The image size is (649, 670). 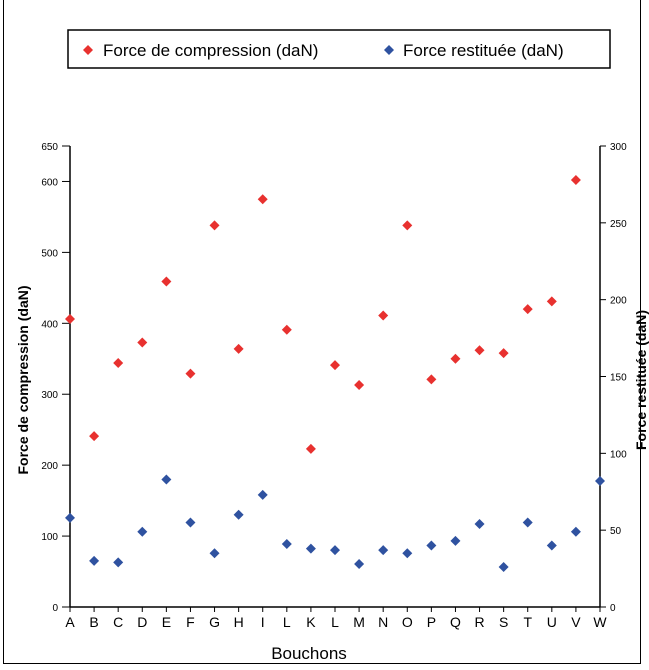 I want to click on x-category-label: M, so click(x=359, y=622).